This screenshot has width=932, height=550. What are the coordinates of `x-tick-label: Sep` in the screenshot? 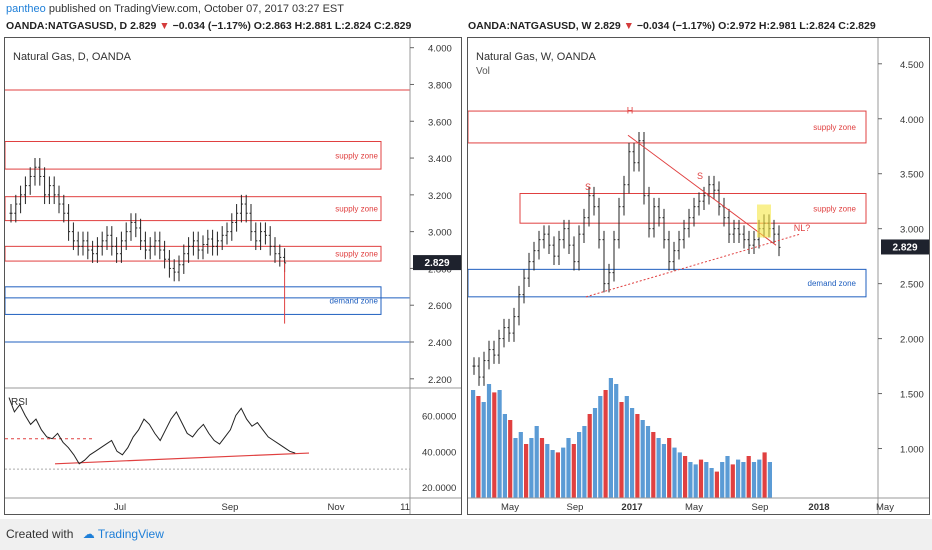 It's located at (760, 507).